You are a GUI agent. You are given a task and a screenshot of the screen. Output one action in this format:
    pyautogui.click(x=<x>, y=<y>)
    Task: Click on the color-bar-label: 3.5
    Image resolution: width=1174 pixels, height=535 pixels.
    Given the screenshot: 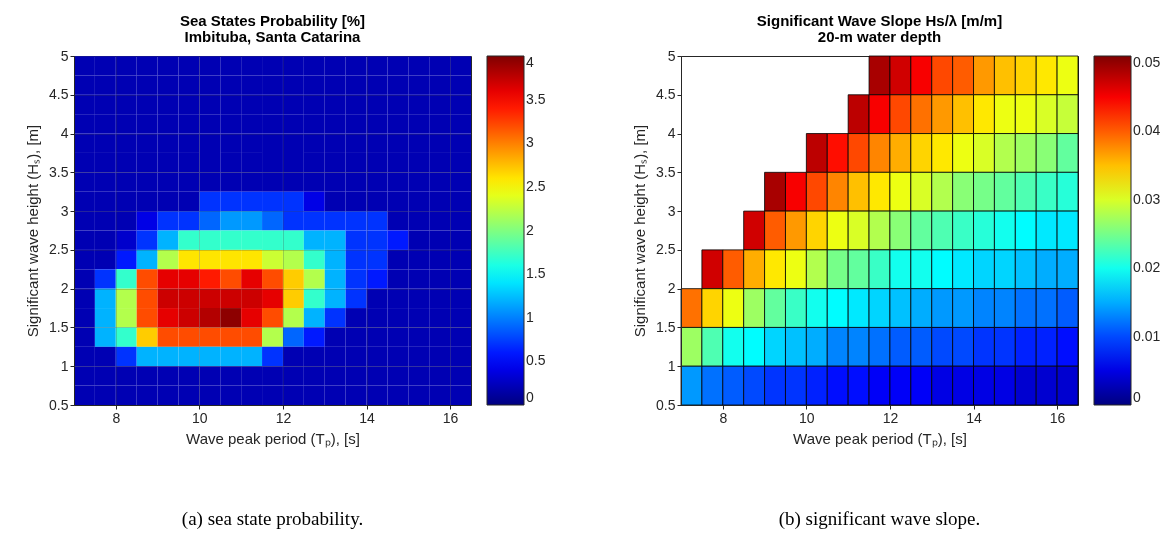 What is the action you would take?
    pyautogui.click(x=536, y=98)
    